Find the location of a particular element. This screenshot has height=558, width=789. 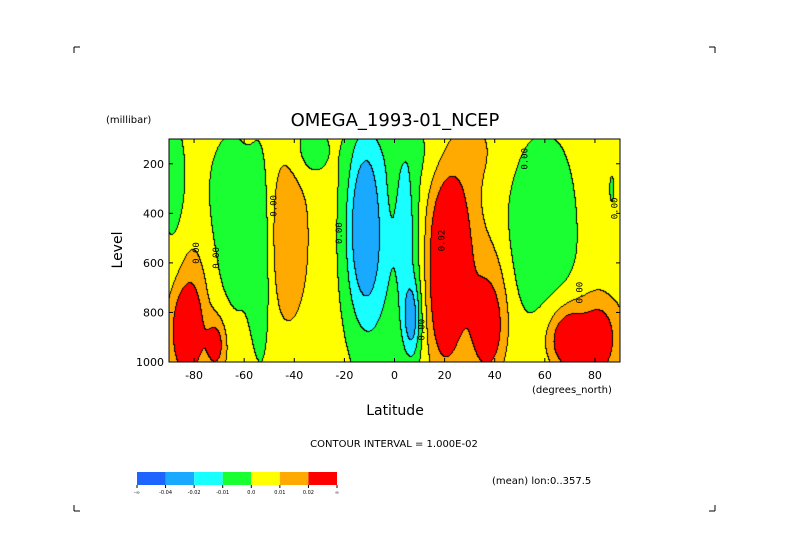

colorbar: -∞ -0.04 -0.02 -0.01 0.0 0.01 0.02 ∞ is located at coordinates (236, 484).